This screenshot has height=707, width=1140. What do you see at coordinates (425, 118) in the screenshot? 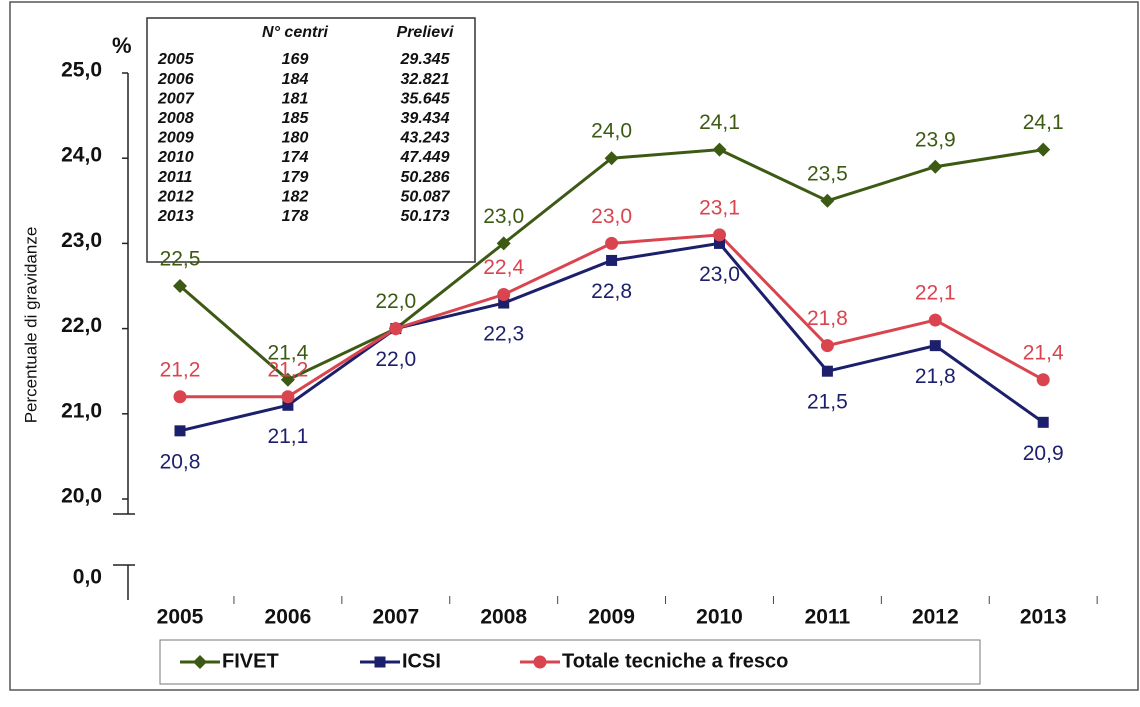
I see `table-cell: 39.434` at bounding box center [425, 118].